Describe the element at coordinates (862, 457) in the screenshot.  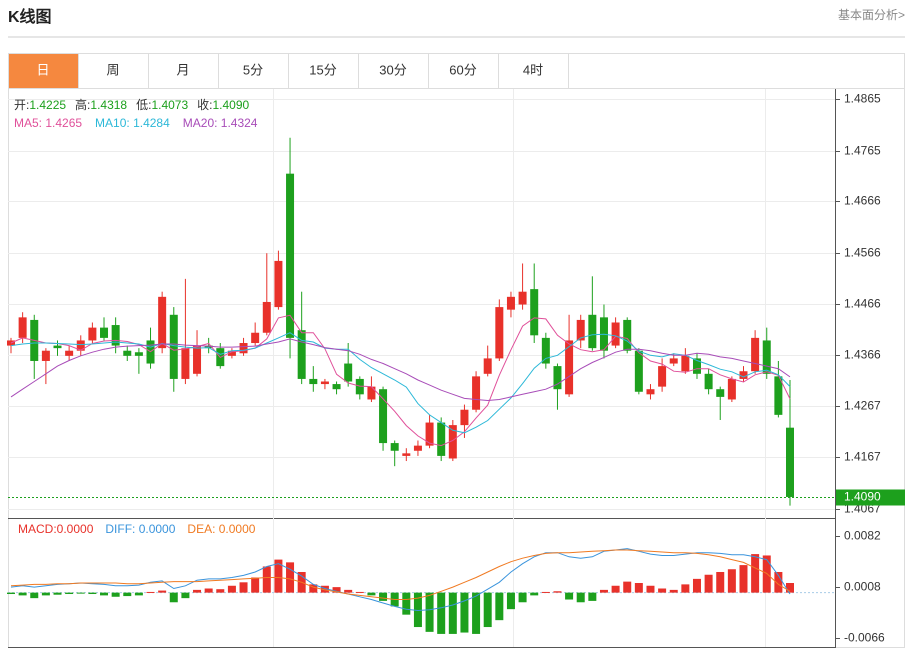
I see `y-tick-label: 1.4167` at that location.